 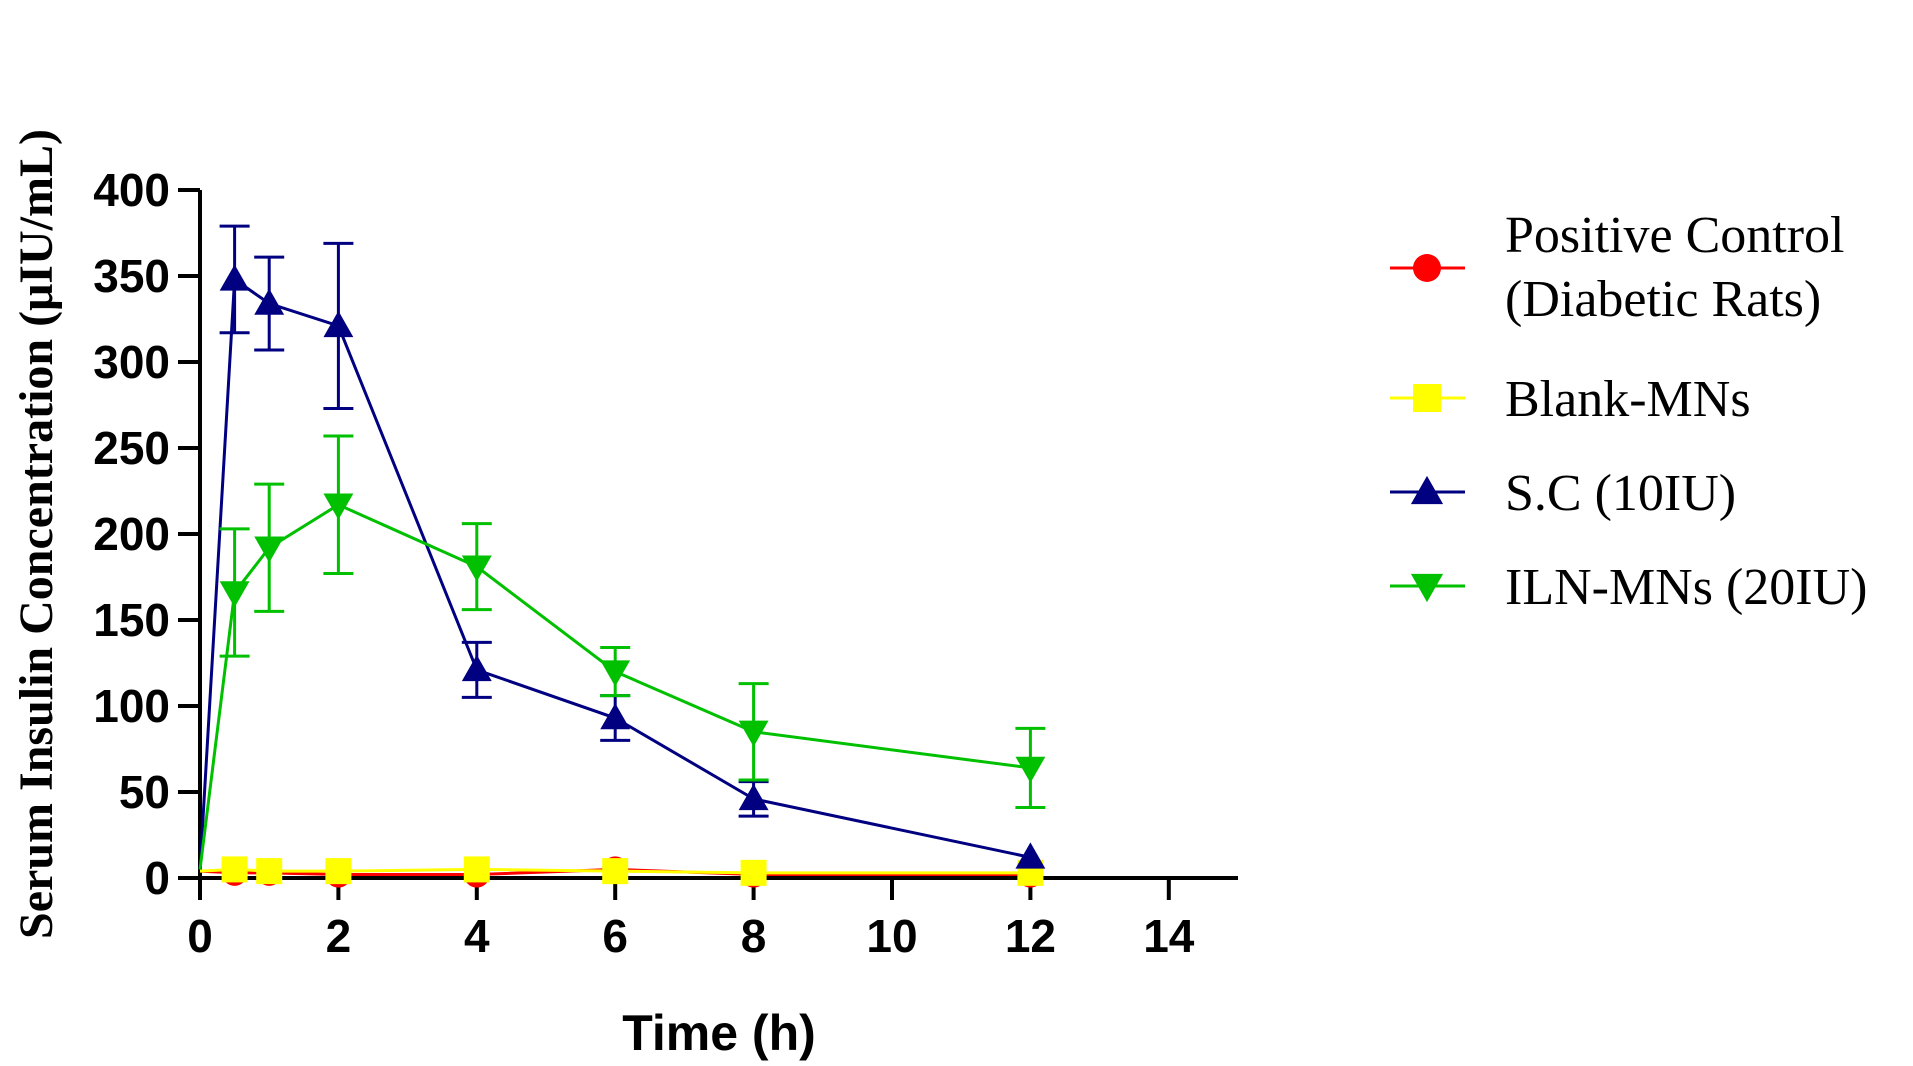 I want to click on legend-item-3: S.C (10IU), so click(x=1563, y=493).